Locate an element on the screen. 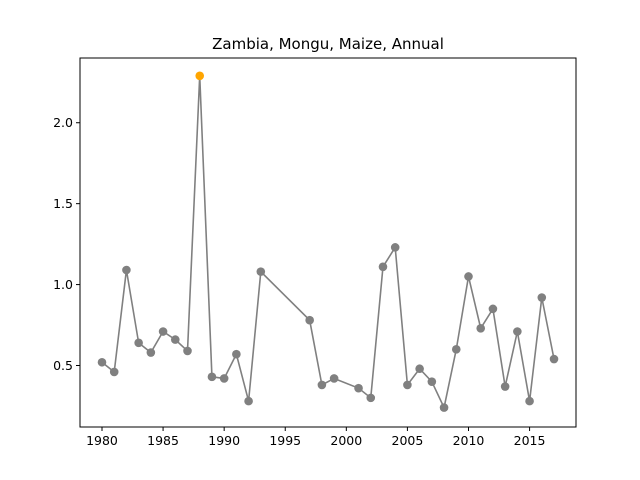  x-axis: 1980 1985 1990 1995 2000 2005 2010 2015 is located at coordinates (315, 437).